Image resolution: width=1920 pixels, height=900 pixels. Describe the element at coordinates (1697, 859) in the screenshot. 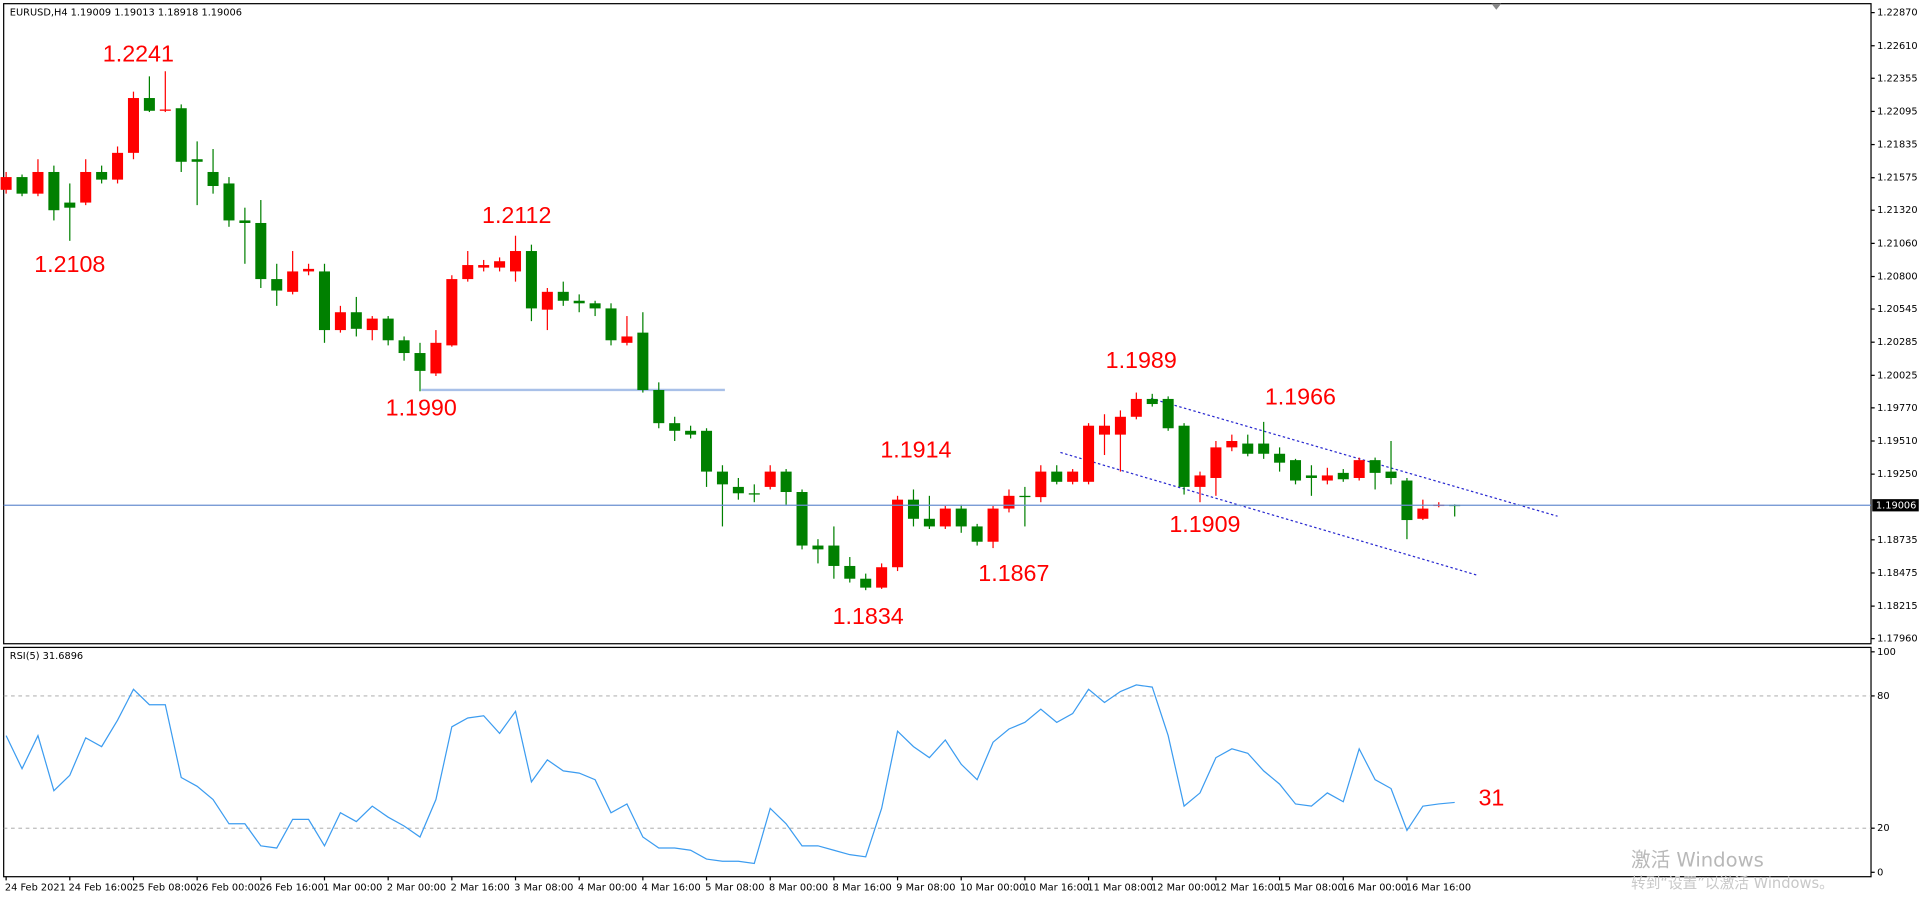

I see `watermark-title: 激活 Windows` at that location.